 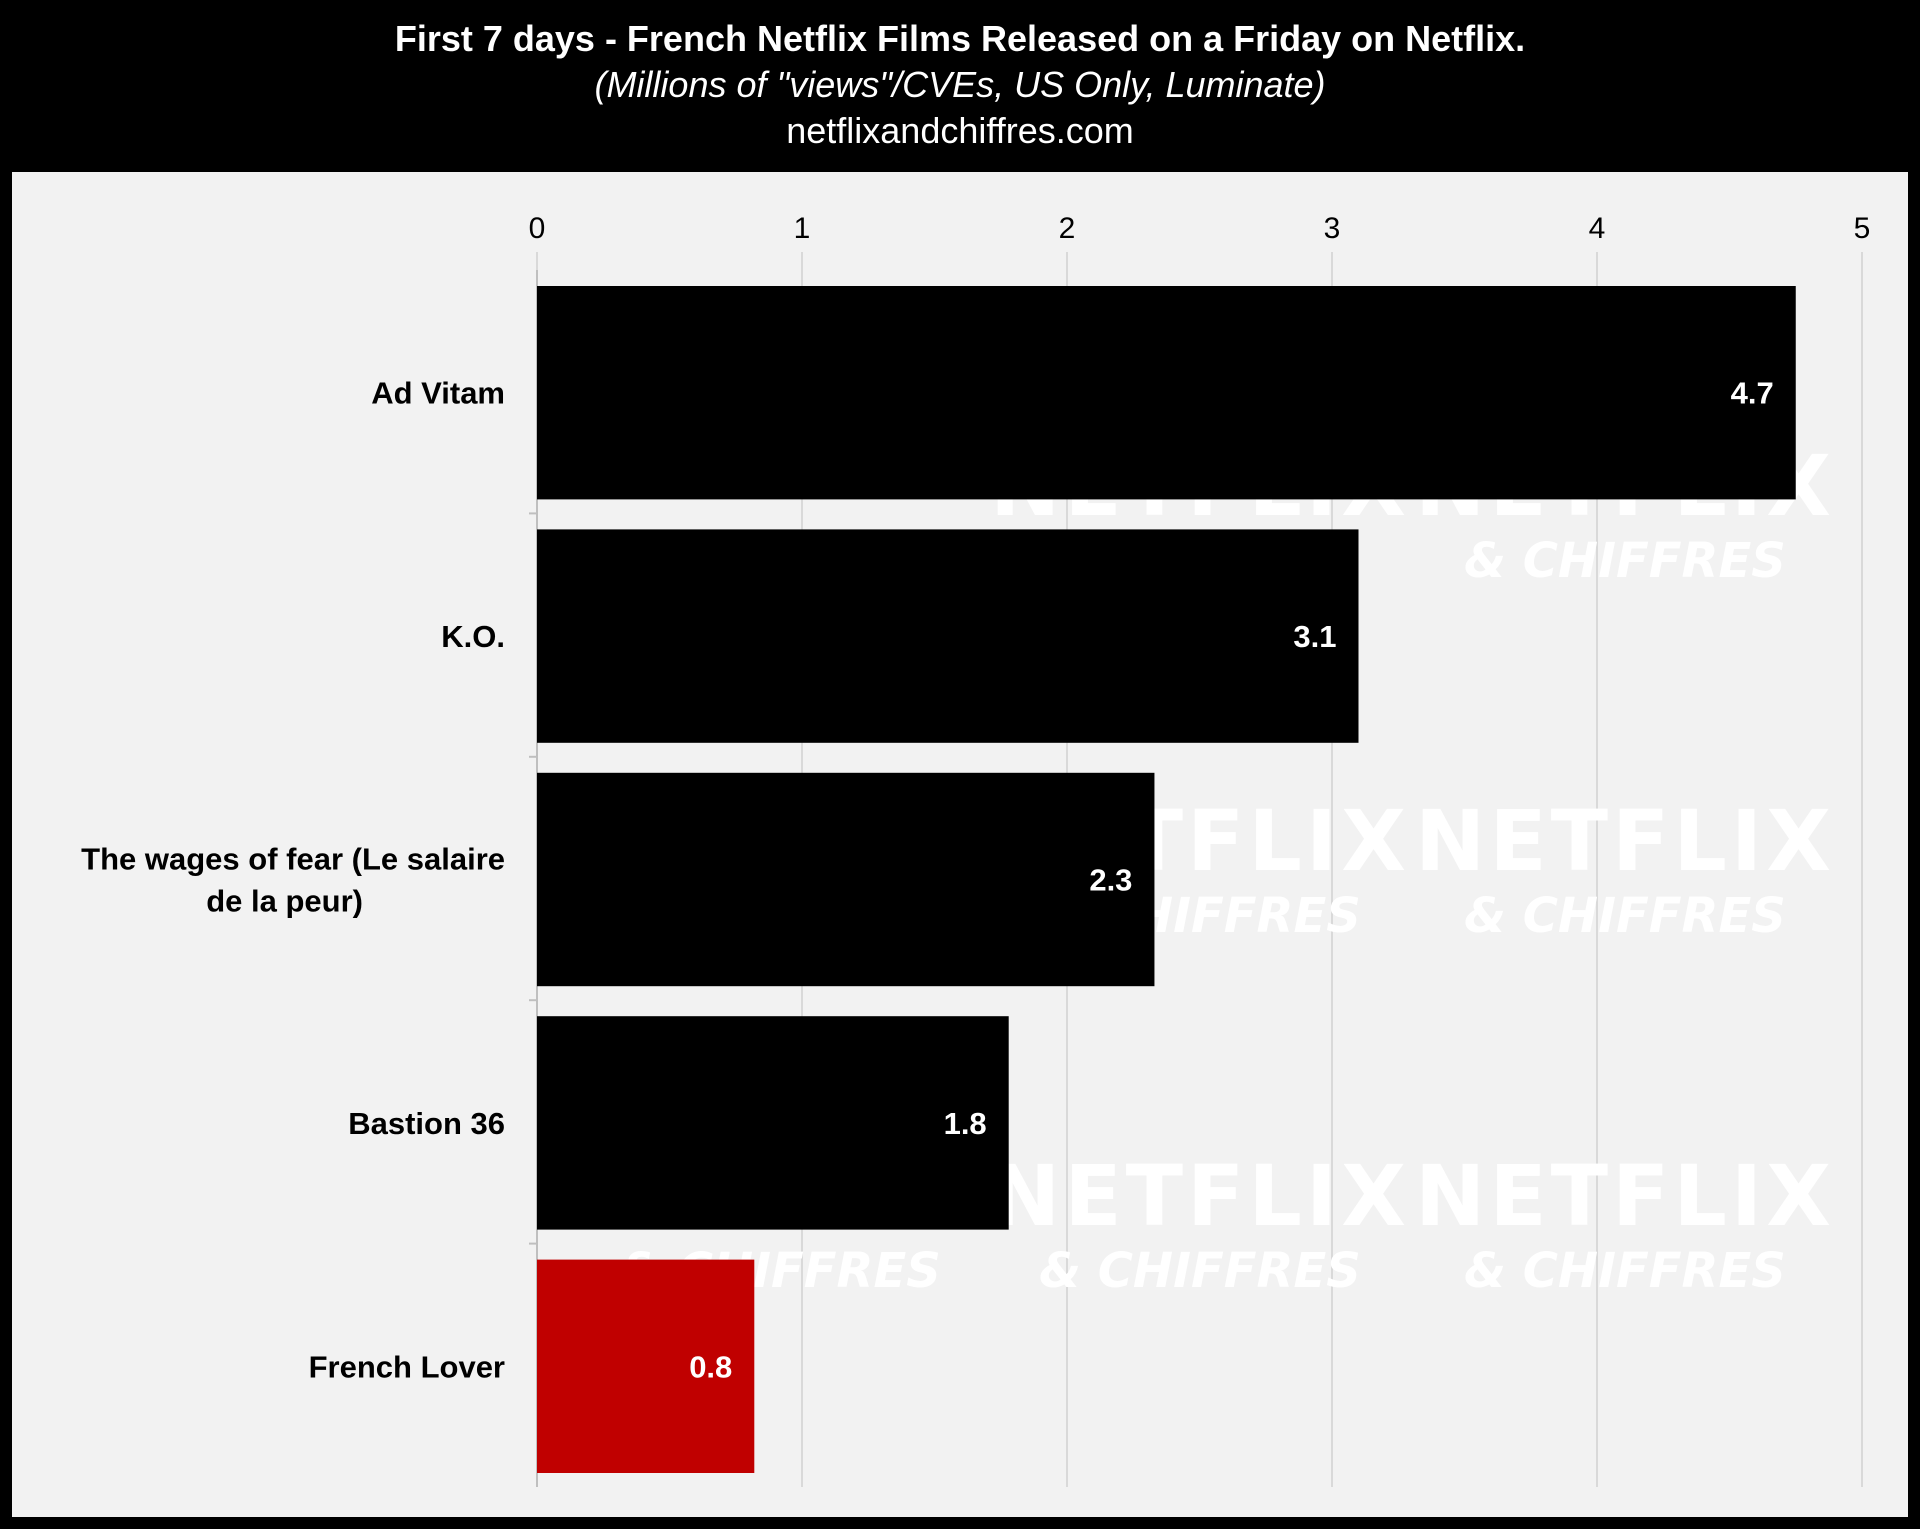 What do you see at coordinates (407, 1366) in the screenshot?
I see `category-label: French Lover` at bounding box center [407, 1366].